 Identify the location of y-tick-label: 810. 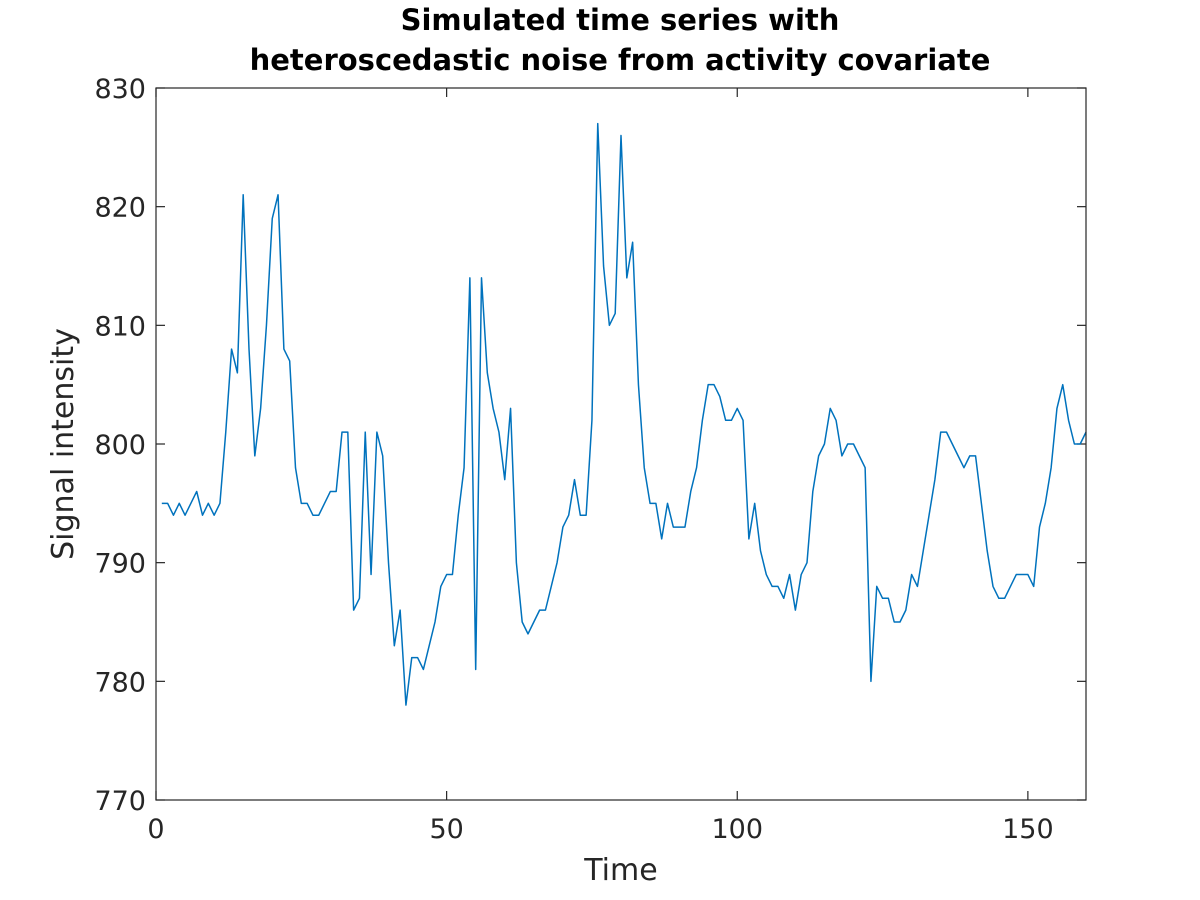
(120, 326).